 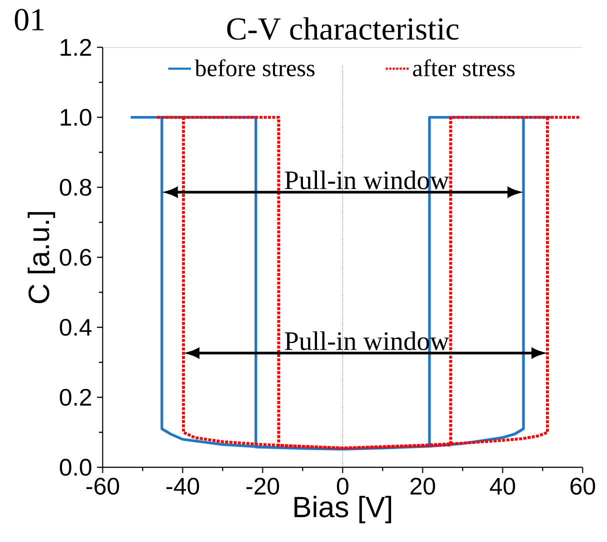 I want to click on x-axis-title: Bias [V], so click(x=343, y=510).